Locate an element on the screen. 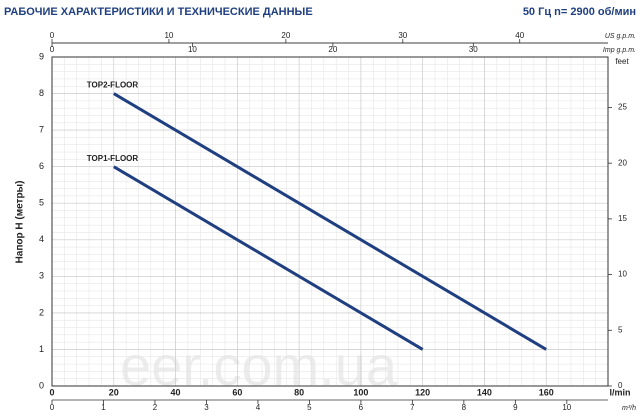 The width and height of the screenshot is (640, 419). axis-unit-label: Imp g.p.m. is located at coordinates (619, 50).